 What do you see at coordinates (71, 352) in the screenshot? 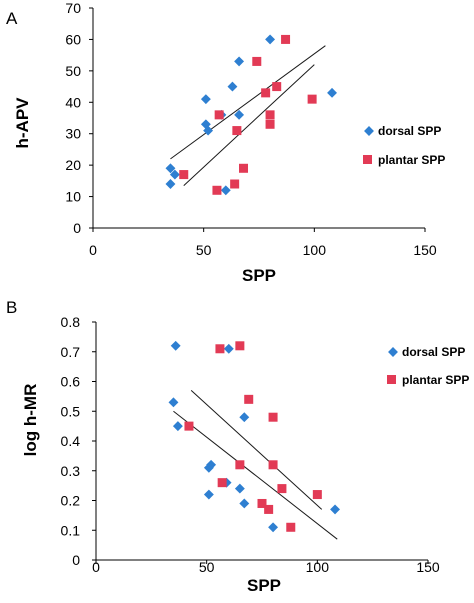
I see `panel-b-y-tick-label: 0.7` at bounding box center [71, 352].